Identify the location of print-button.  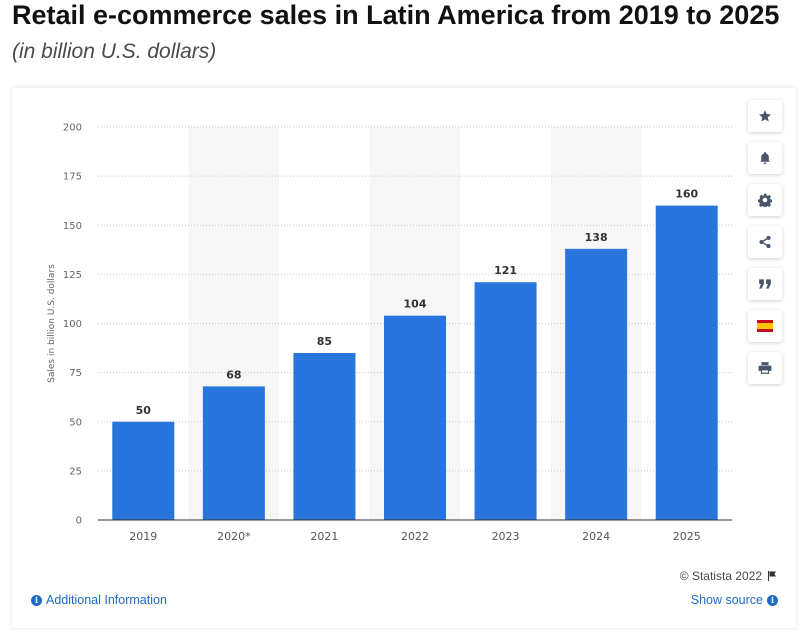
(765, 368).